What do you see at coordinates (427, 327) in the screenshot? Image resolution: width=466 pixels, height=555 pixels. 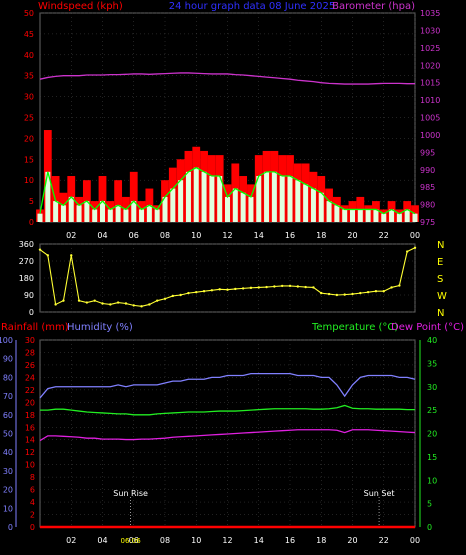 I see `dewpoint-axis-title: Dew Point (°C)` at bounding box center [427, 327].